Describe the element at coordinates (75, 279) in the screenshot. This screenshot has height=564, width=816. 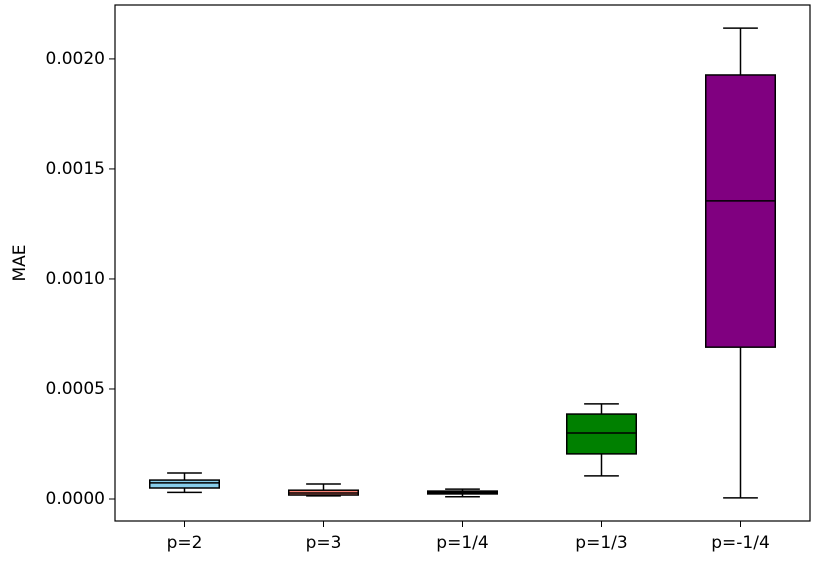
I see `y-tick-label: 0.0010` at that location.